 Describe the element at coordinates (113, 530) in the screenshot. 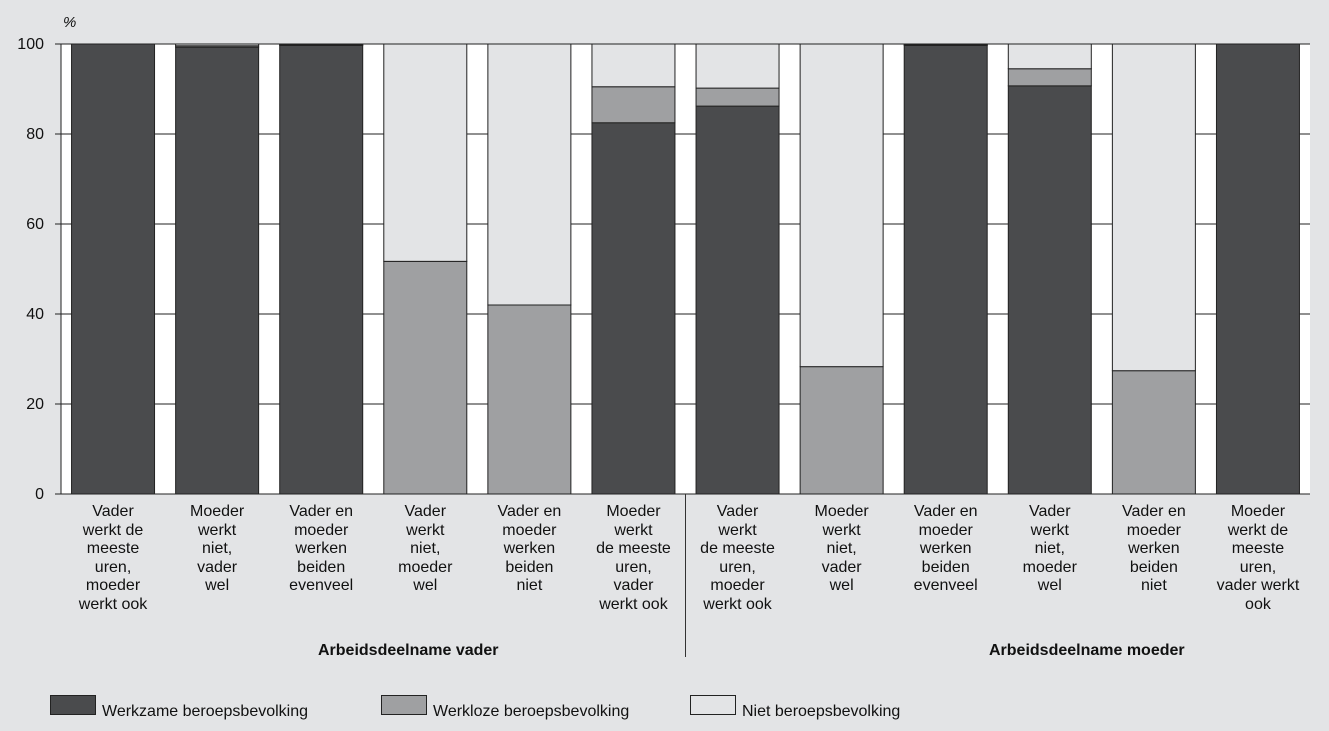

I see `x-tick-label-line: werkt de` at that location.